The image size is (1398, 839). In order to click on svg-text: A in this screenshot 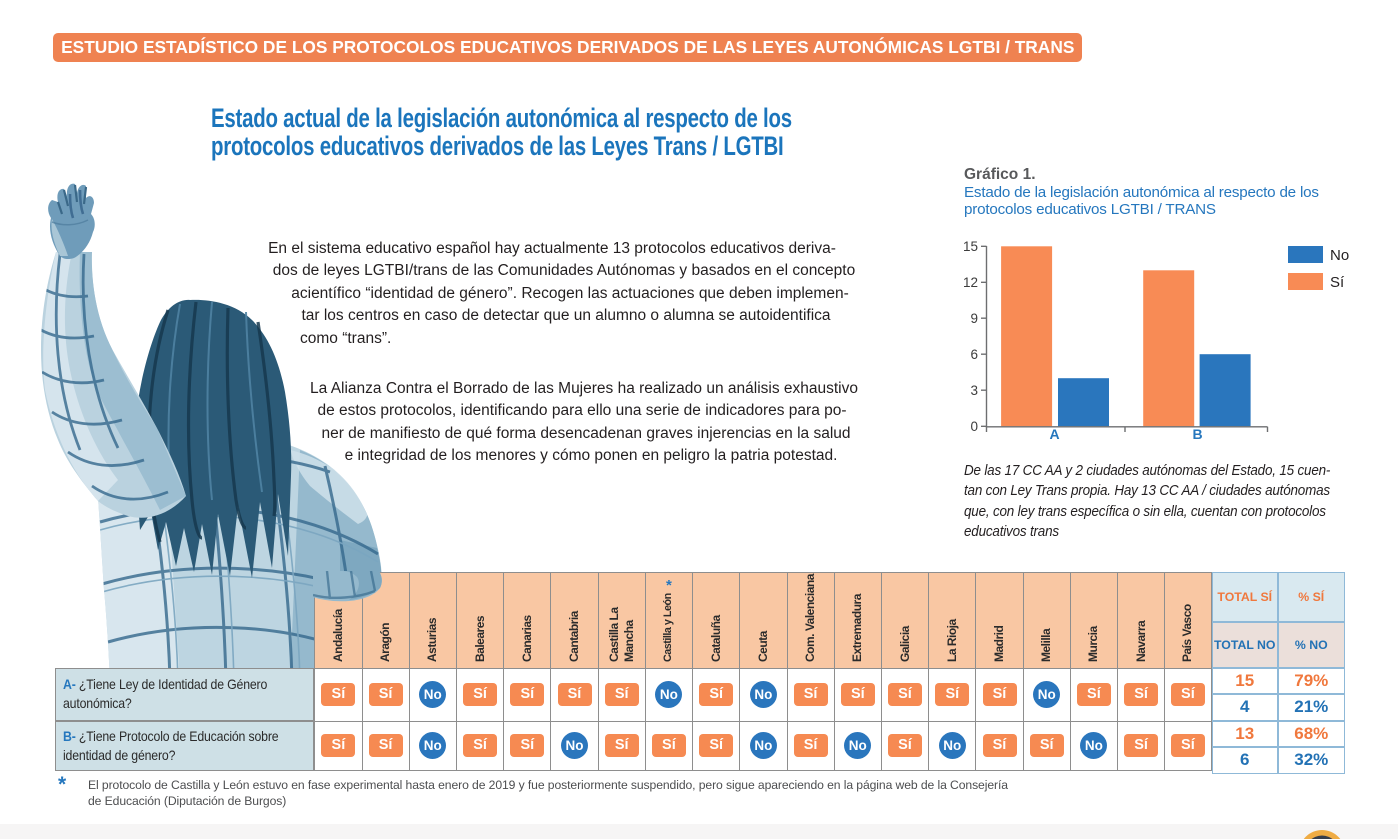, I will do `click(1055, 433)`.